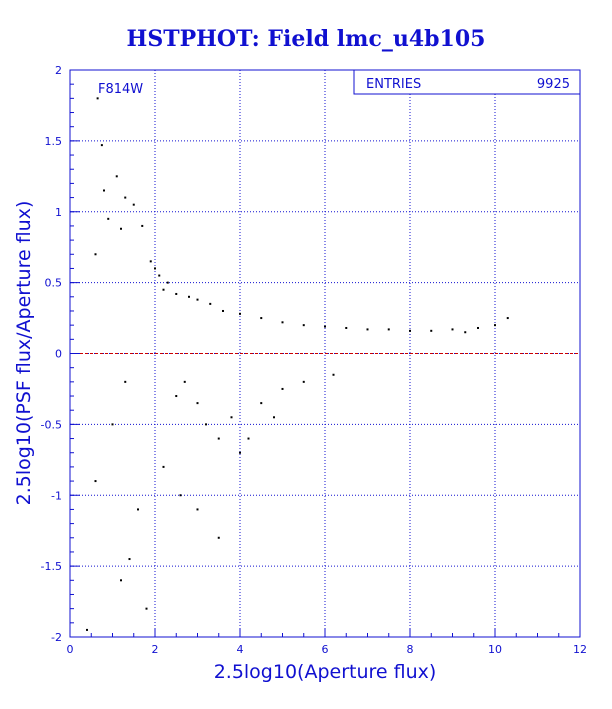 The height and width of the screenshot is (709, 612). What do you see at coordinates (56, 637) in the screenshot?
I see `y-tick-label: -2` at bounding box center [56, 637].